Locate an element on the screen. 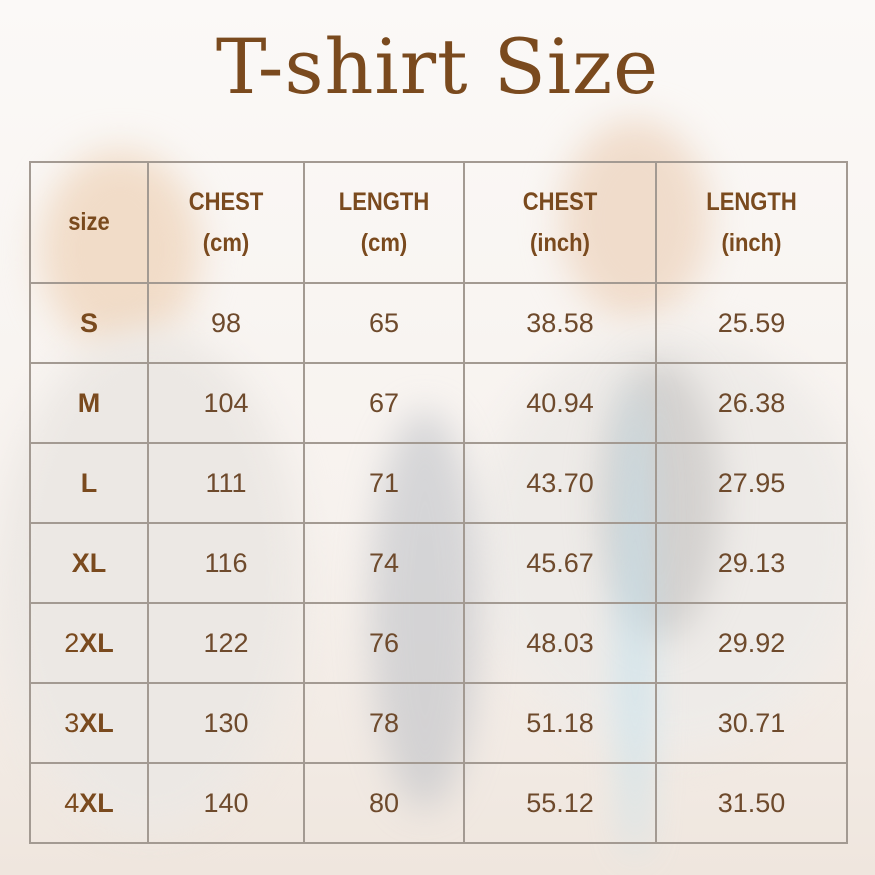  chest-in-cell: 55.12 is located at coordinates (560, 803).